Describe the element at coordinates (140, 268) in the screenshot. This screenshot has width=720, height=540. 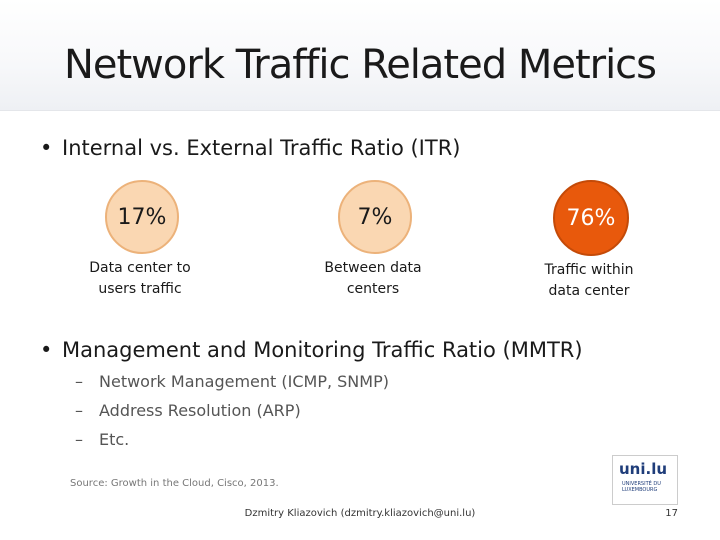
I see `itr-caption-users-line1: Data center to` at that location.